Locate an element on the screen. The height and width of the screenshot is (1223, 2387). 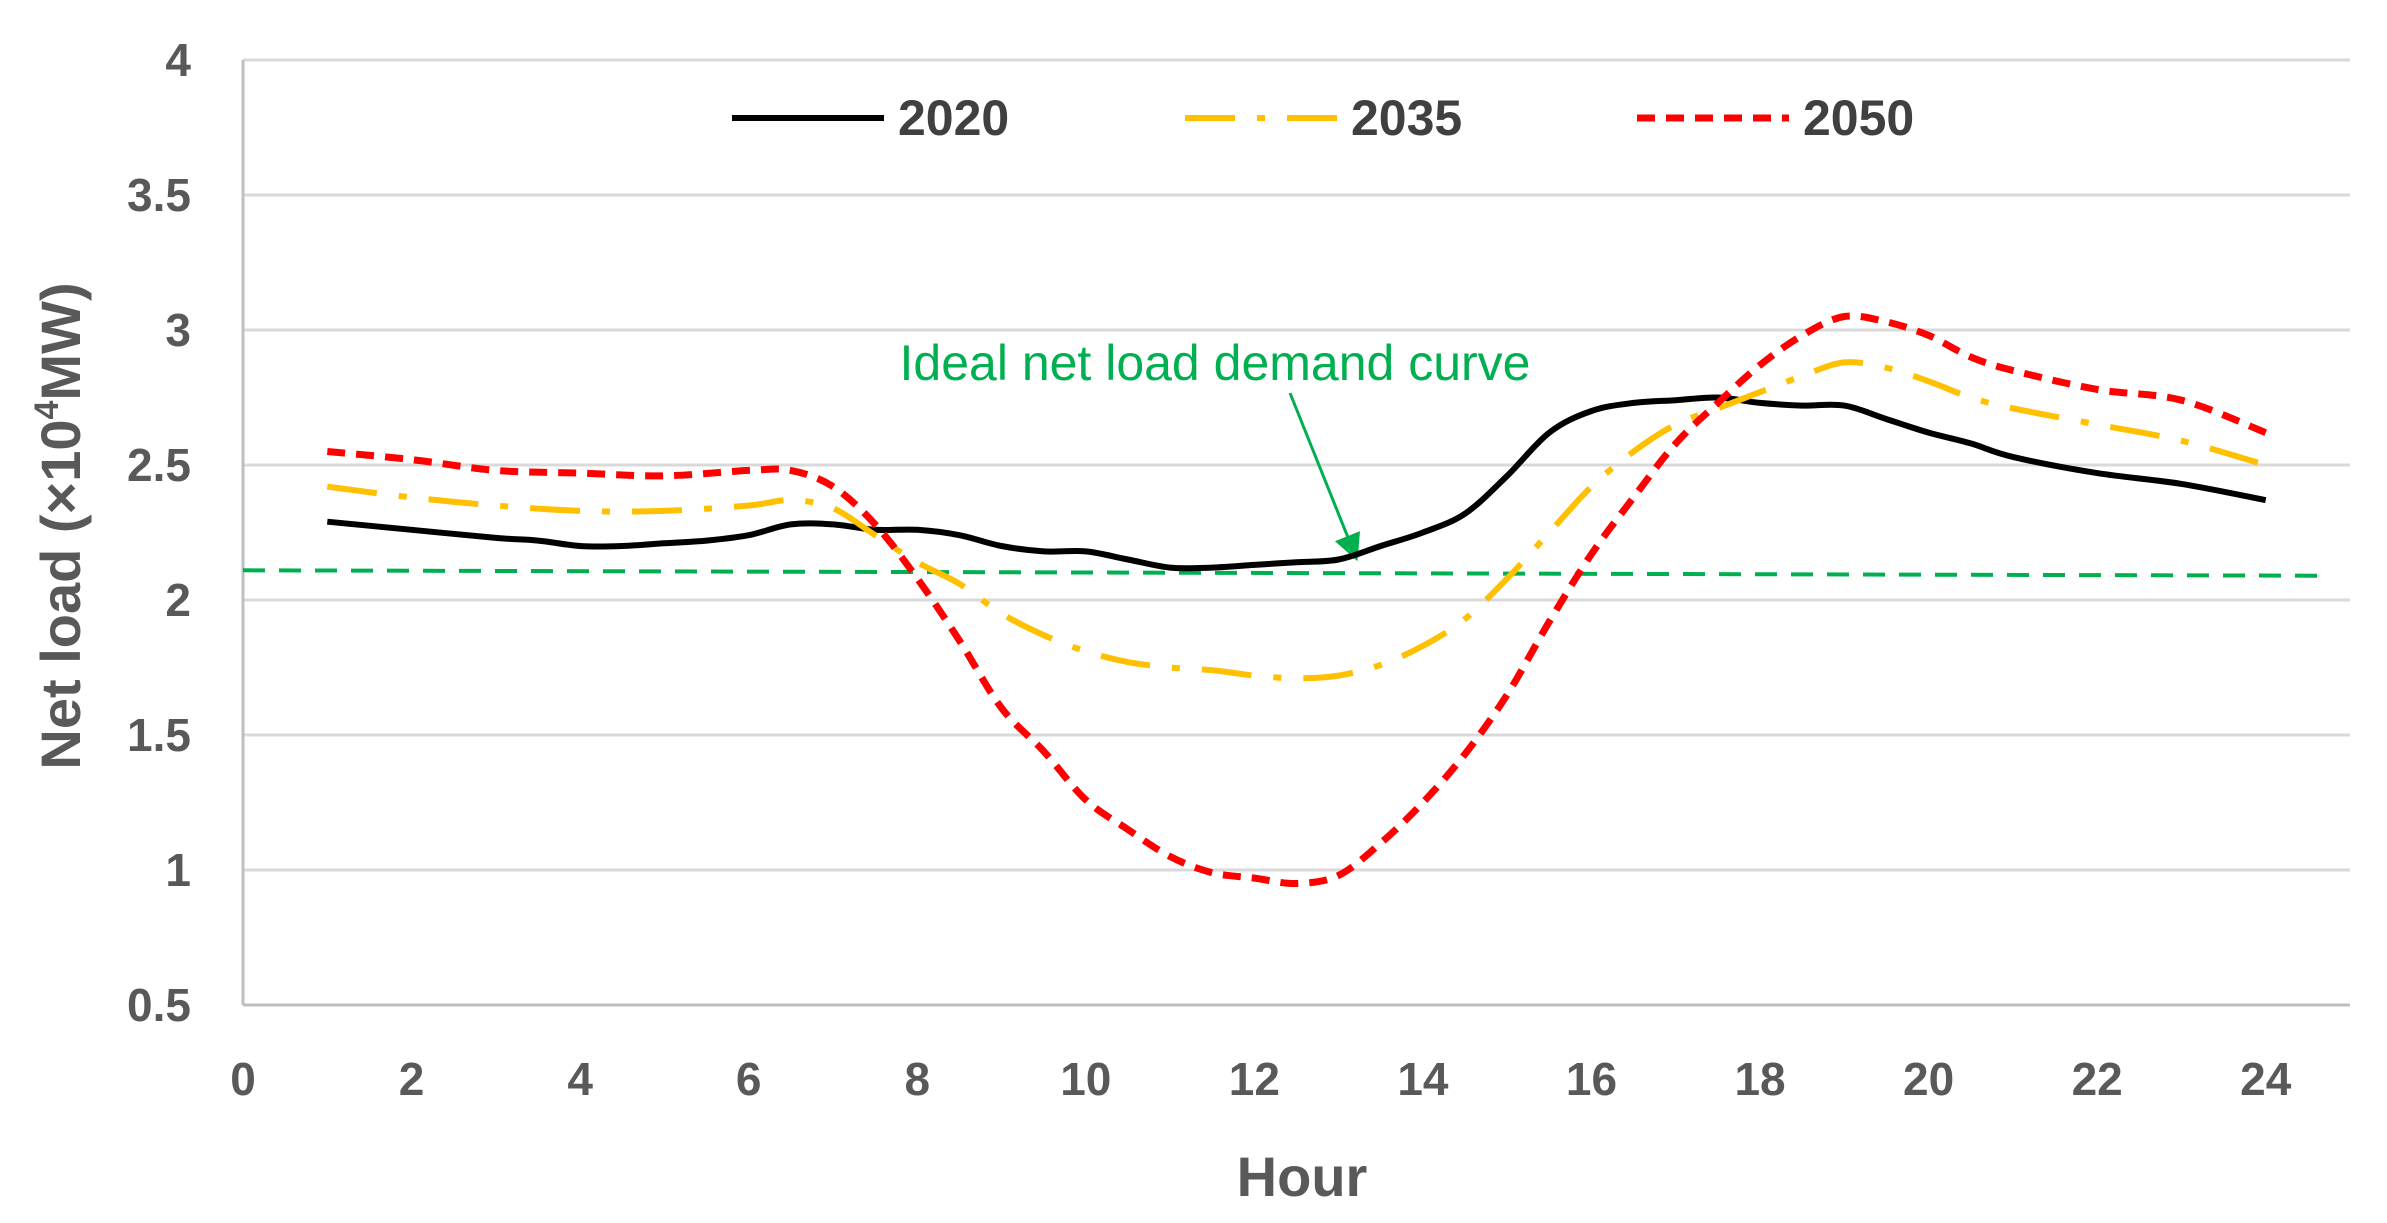
x-tick-label-6: 6 is located at coordinates (749, 1079).